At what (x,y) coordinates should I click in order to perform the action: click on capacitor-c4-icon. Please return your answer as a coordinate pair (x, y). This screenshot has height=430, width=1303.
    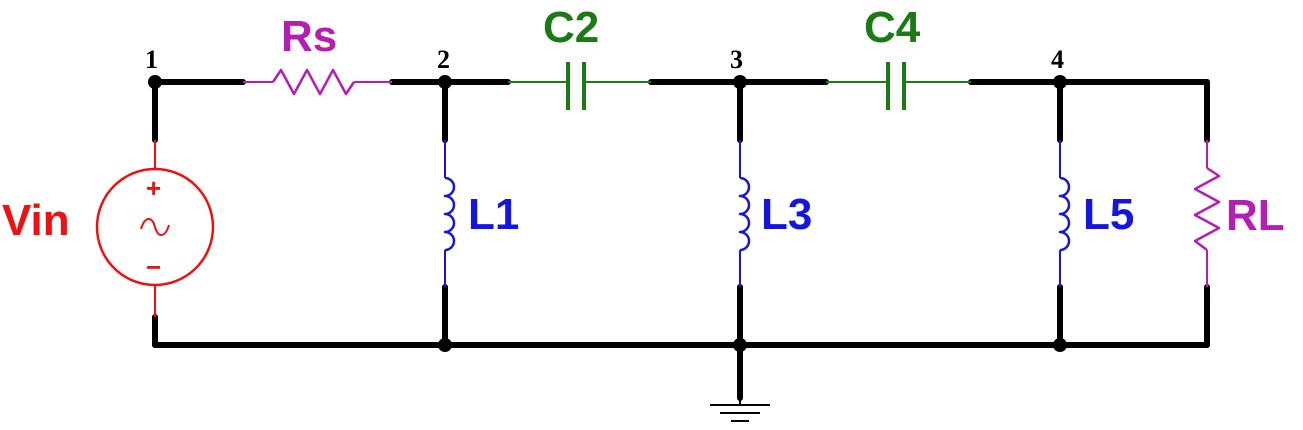
    Looking at the image, I should click on (898, 86).